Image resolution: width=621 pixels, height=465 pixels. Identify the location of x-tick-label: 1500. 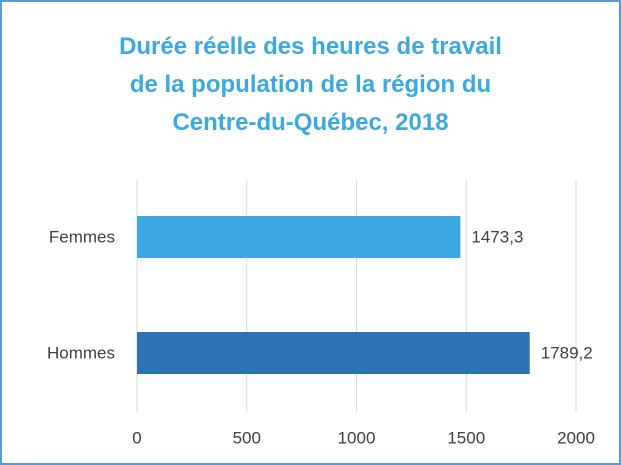
(466, 437).